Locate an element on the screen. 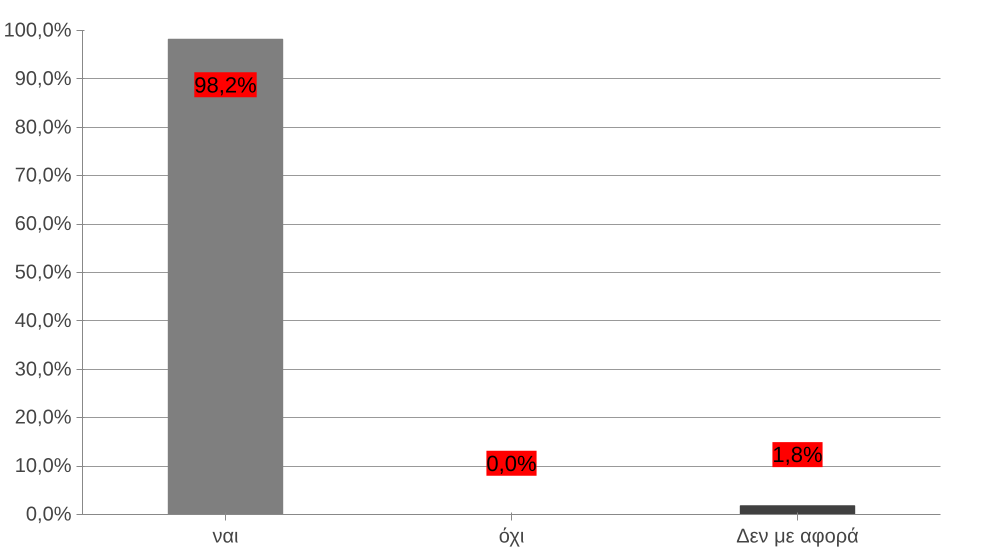 Image resolution: width=990 pixels, height=557 pixels. y-tick-label: 90,0% is located at coordinates (43, 79).